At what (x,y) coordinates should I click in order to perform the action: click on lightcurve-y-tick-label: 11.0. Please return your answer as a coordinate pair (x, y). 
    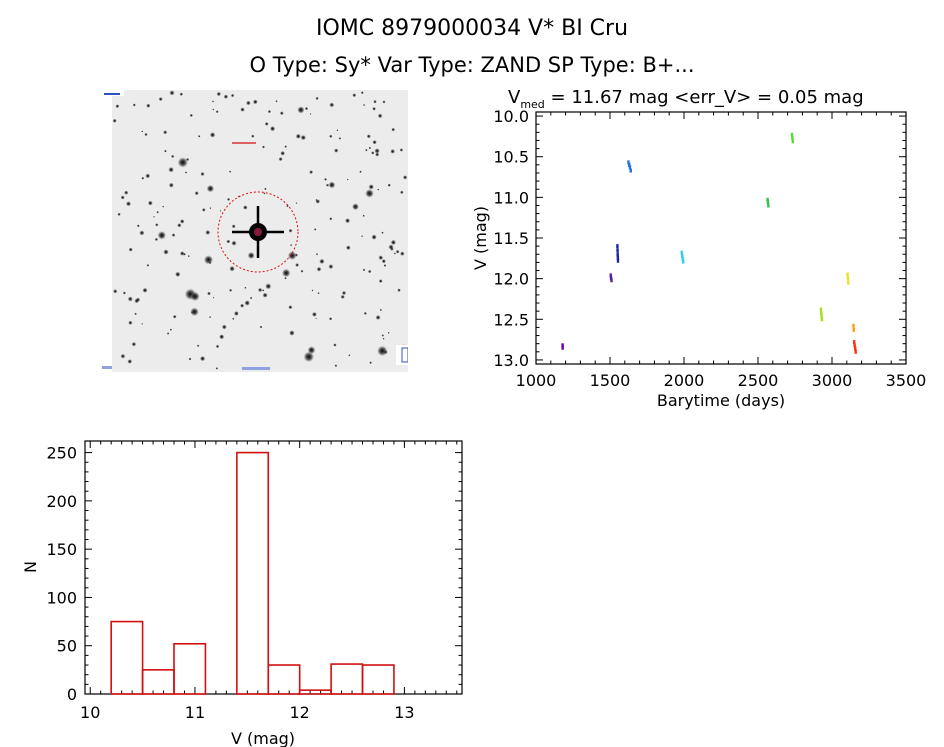
    Looking at the image, I should click on (511, 197).